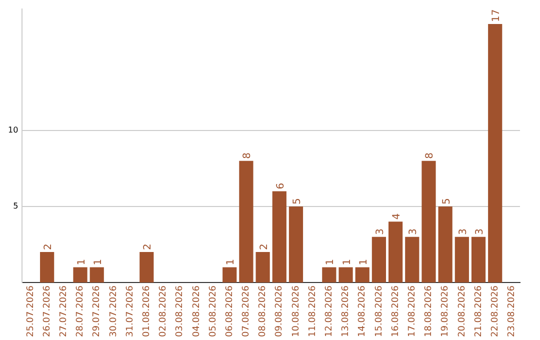  What do you see at coordinates (13, 130) in the screenshot?
I see `y-tick-label: 10` at bounding box center [13, 130].